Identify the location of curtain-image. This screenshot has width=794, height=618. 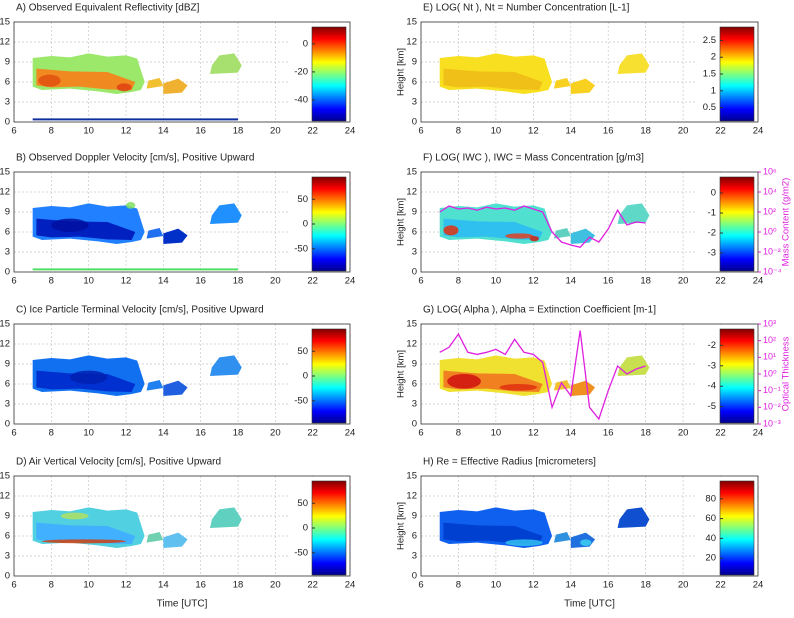
(544, 225).